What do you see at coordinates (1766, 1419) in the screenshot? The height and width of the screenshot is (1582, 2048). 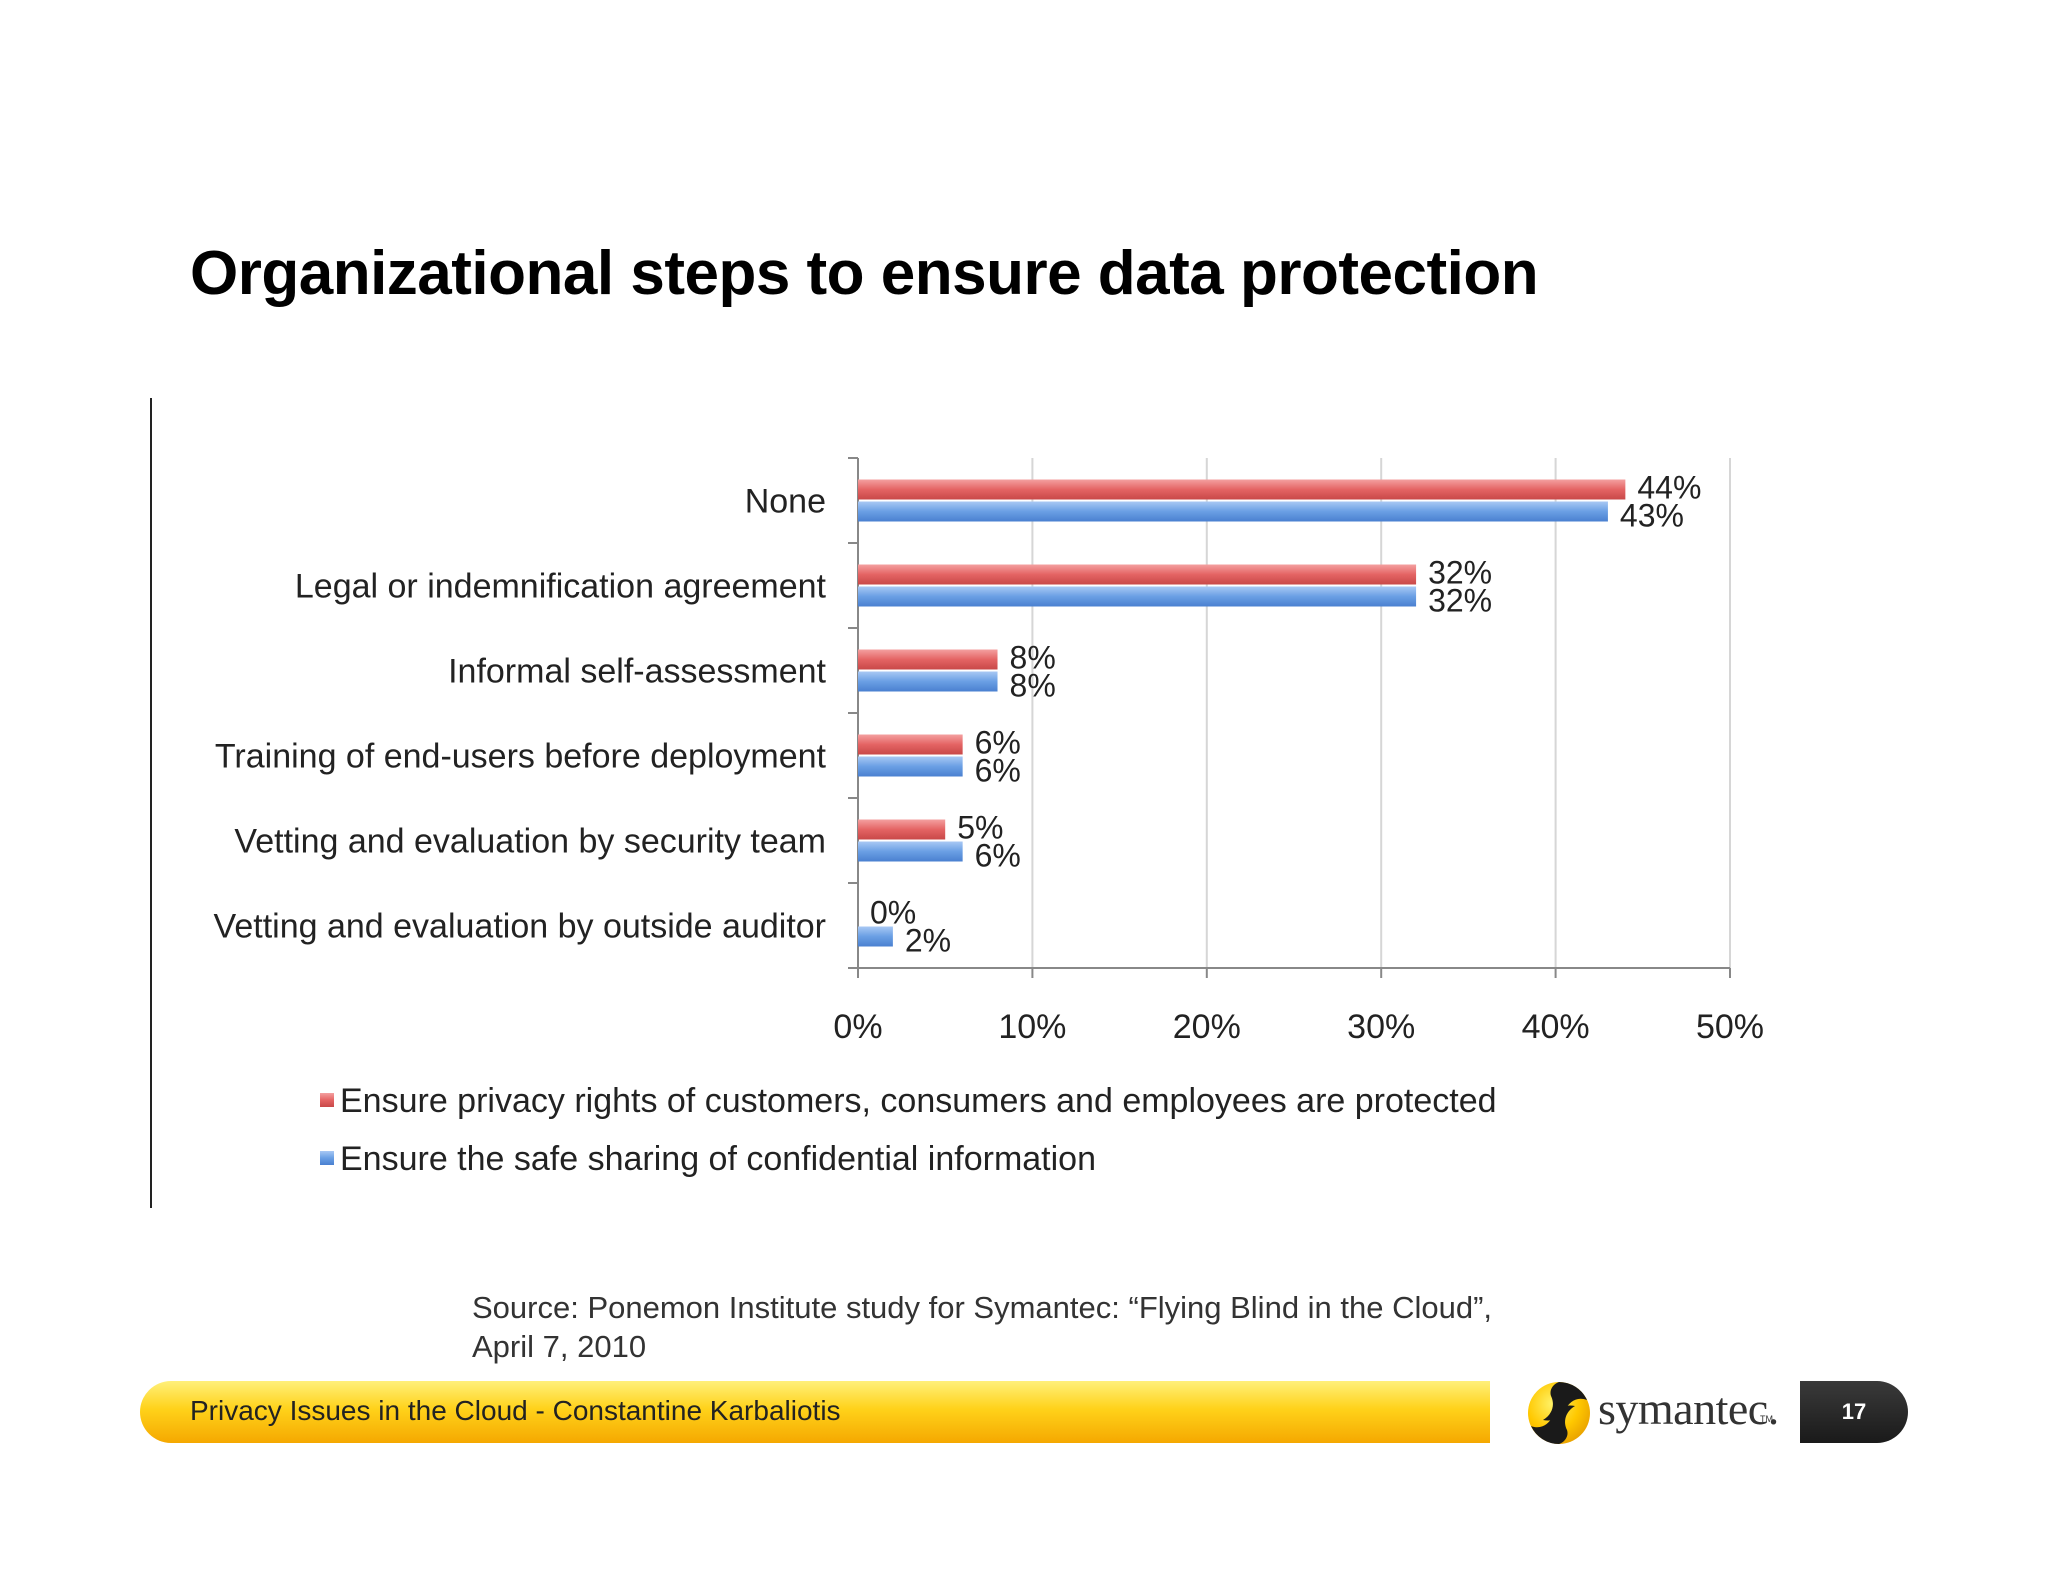 I see `logo-trademark: TM` at bounding box center [1766, 1419].